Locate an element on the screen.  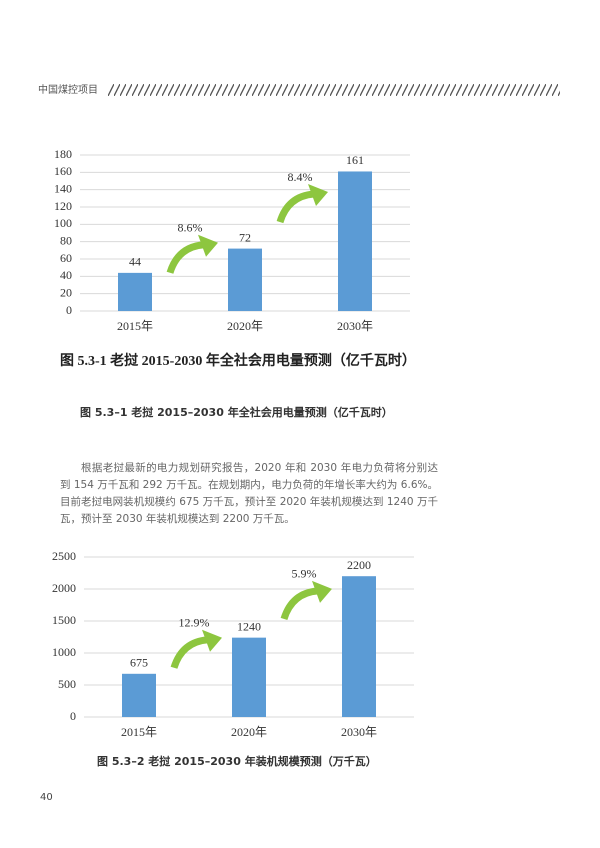
y-tick-label: 40 is located at coordinates (66, 275).